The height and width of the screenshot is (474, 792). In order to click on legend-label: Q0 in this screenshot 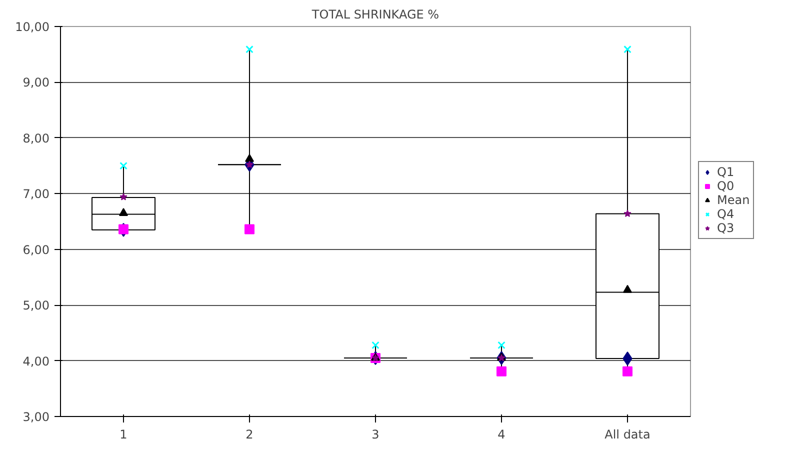, I will do `click(726, 185)`.